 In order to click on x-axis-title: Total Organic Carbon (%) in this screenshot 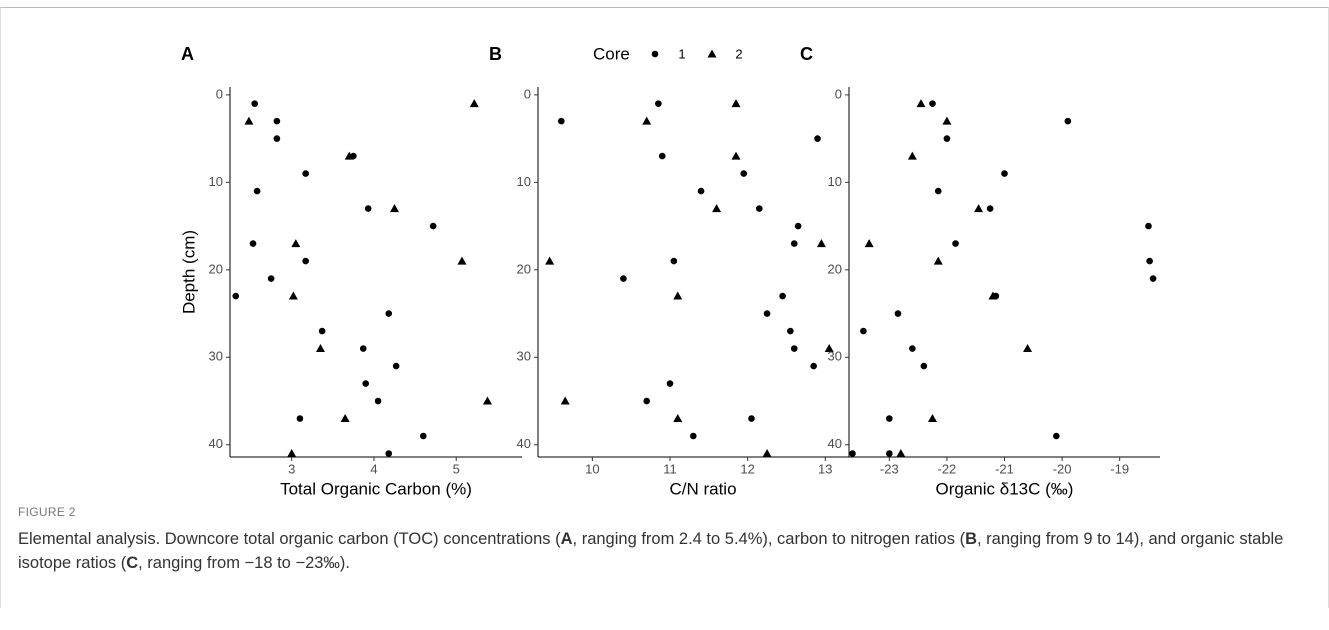, I will do `click(376, 488)`.